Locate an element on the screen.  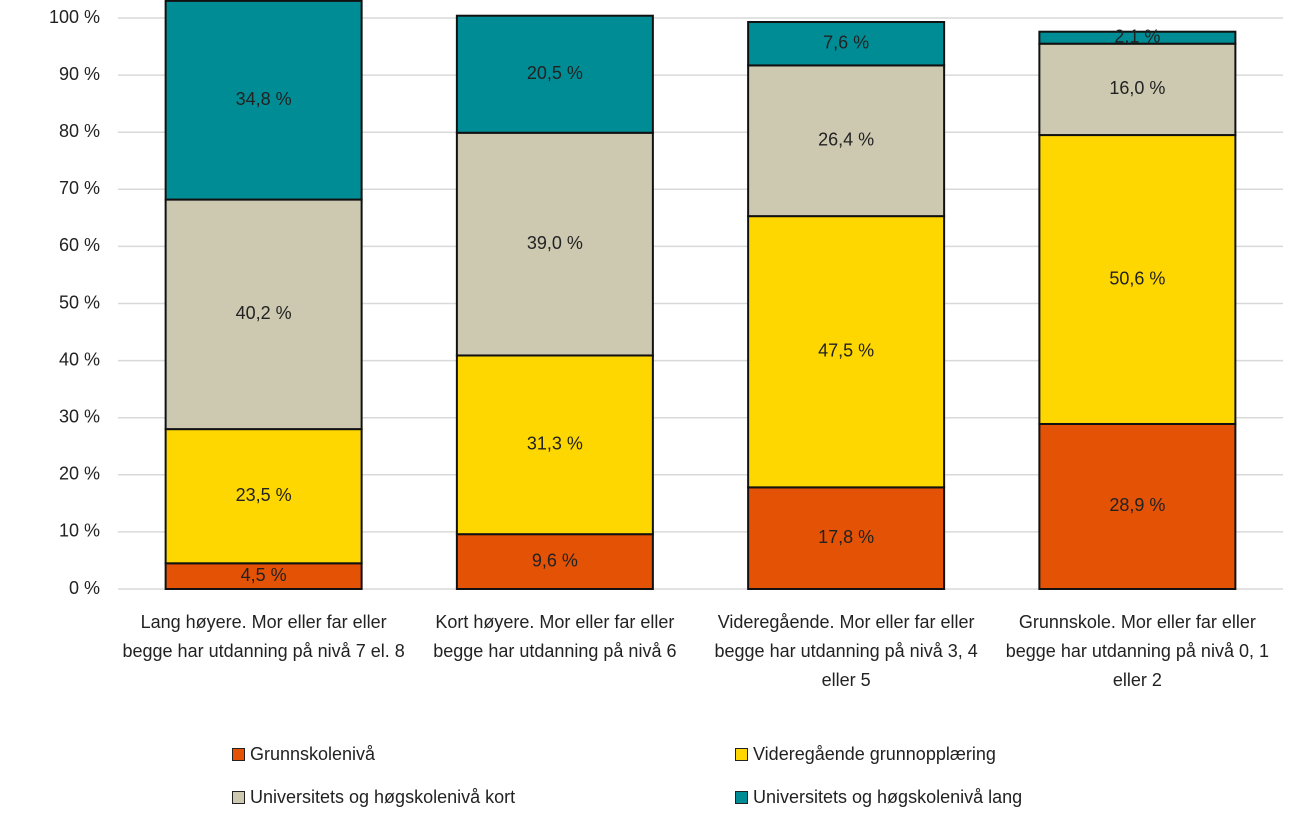
legend-item: Universitets og høgskolenivå lang is located at coordinates (878, 797).